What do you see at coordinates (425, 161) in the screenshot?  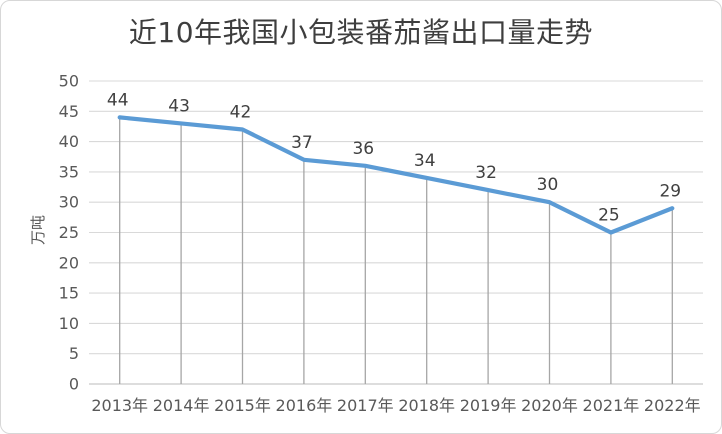 I see `data-label: 34` at bounding box center [425, 161].